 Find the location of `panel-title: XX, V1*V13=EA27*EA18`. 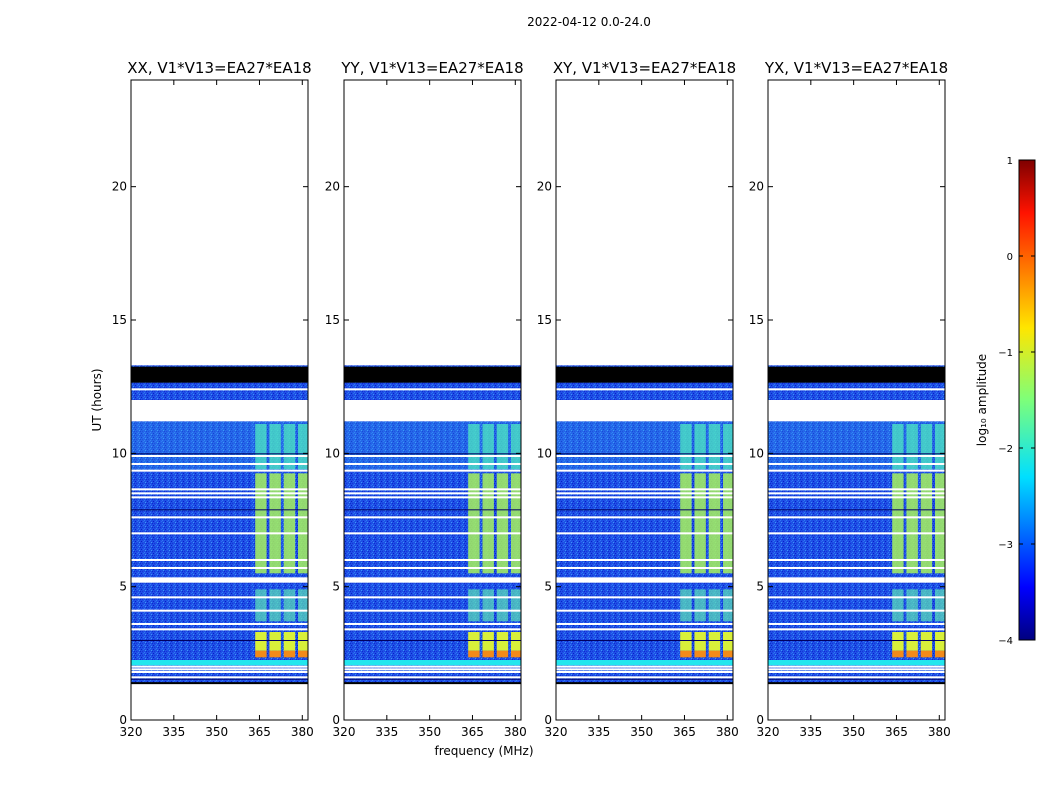

panel-title: XX, V1*V13=EA27*EA18 is located at coordinates (219, 68).